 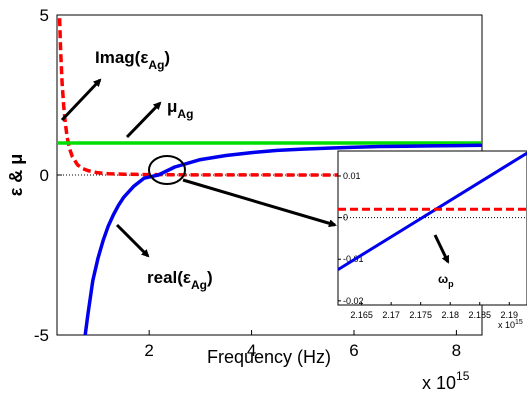 What do you see at coordinates (353, 301) in the screenshot?
I see `inset-y-tick-label: -0.02` at bounding box center [353, 301].